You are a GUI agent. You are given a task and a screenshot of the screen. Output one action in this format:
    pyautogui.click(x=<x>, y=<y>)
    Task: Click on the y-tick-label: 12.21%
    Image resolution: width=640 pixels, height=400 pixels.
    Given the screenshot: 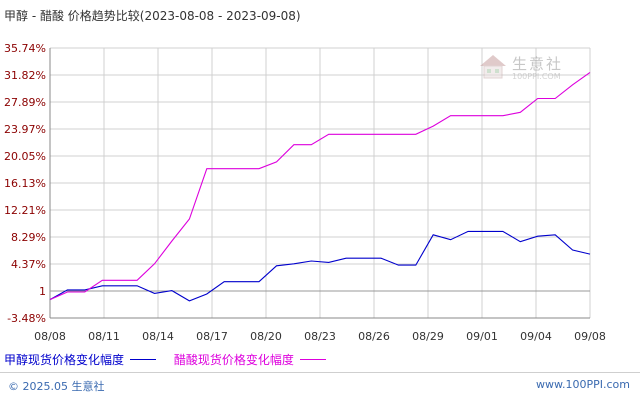 What is the action you would take?
    pyautogui.click(x=25, y=210)
    